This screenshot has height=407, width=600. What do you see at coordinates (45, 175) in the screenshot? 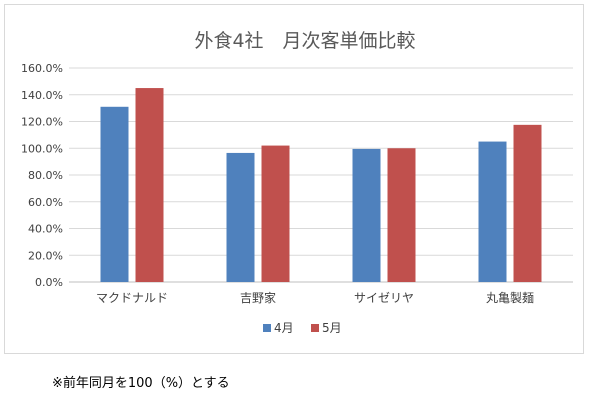
I see `y-tick-label: 80.0%` at bounding box center [45, 175].